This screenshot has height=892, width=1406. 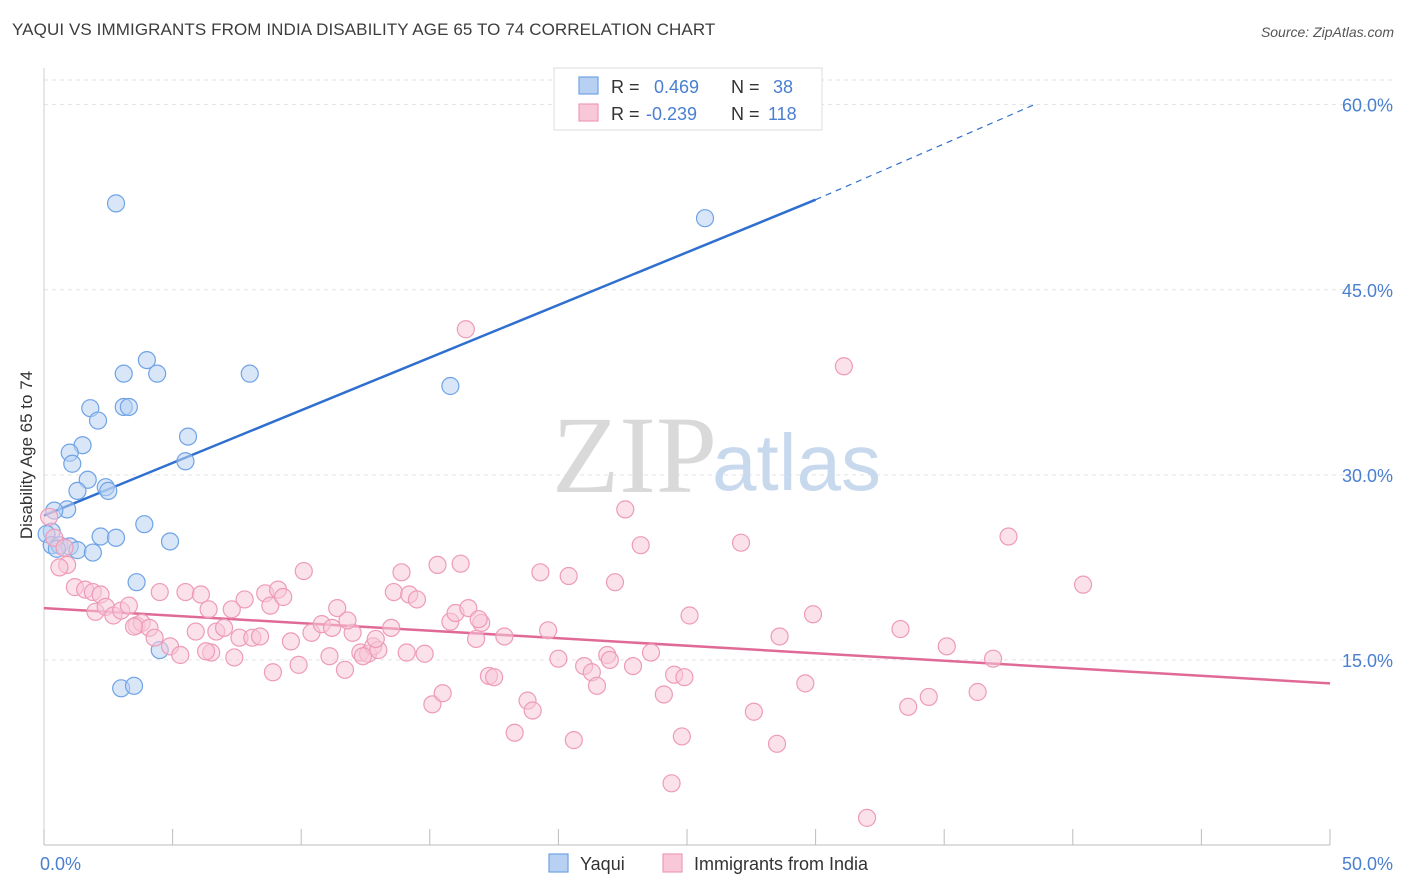 I want to click on legend-bottom-swatch-india, so click(x=672, y=863).